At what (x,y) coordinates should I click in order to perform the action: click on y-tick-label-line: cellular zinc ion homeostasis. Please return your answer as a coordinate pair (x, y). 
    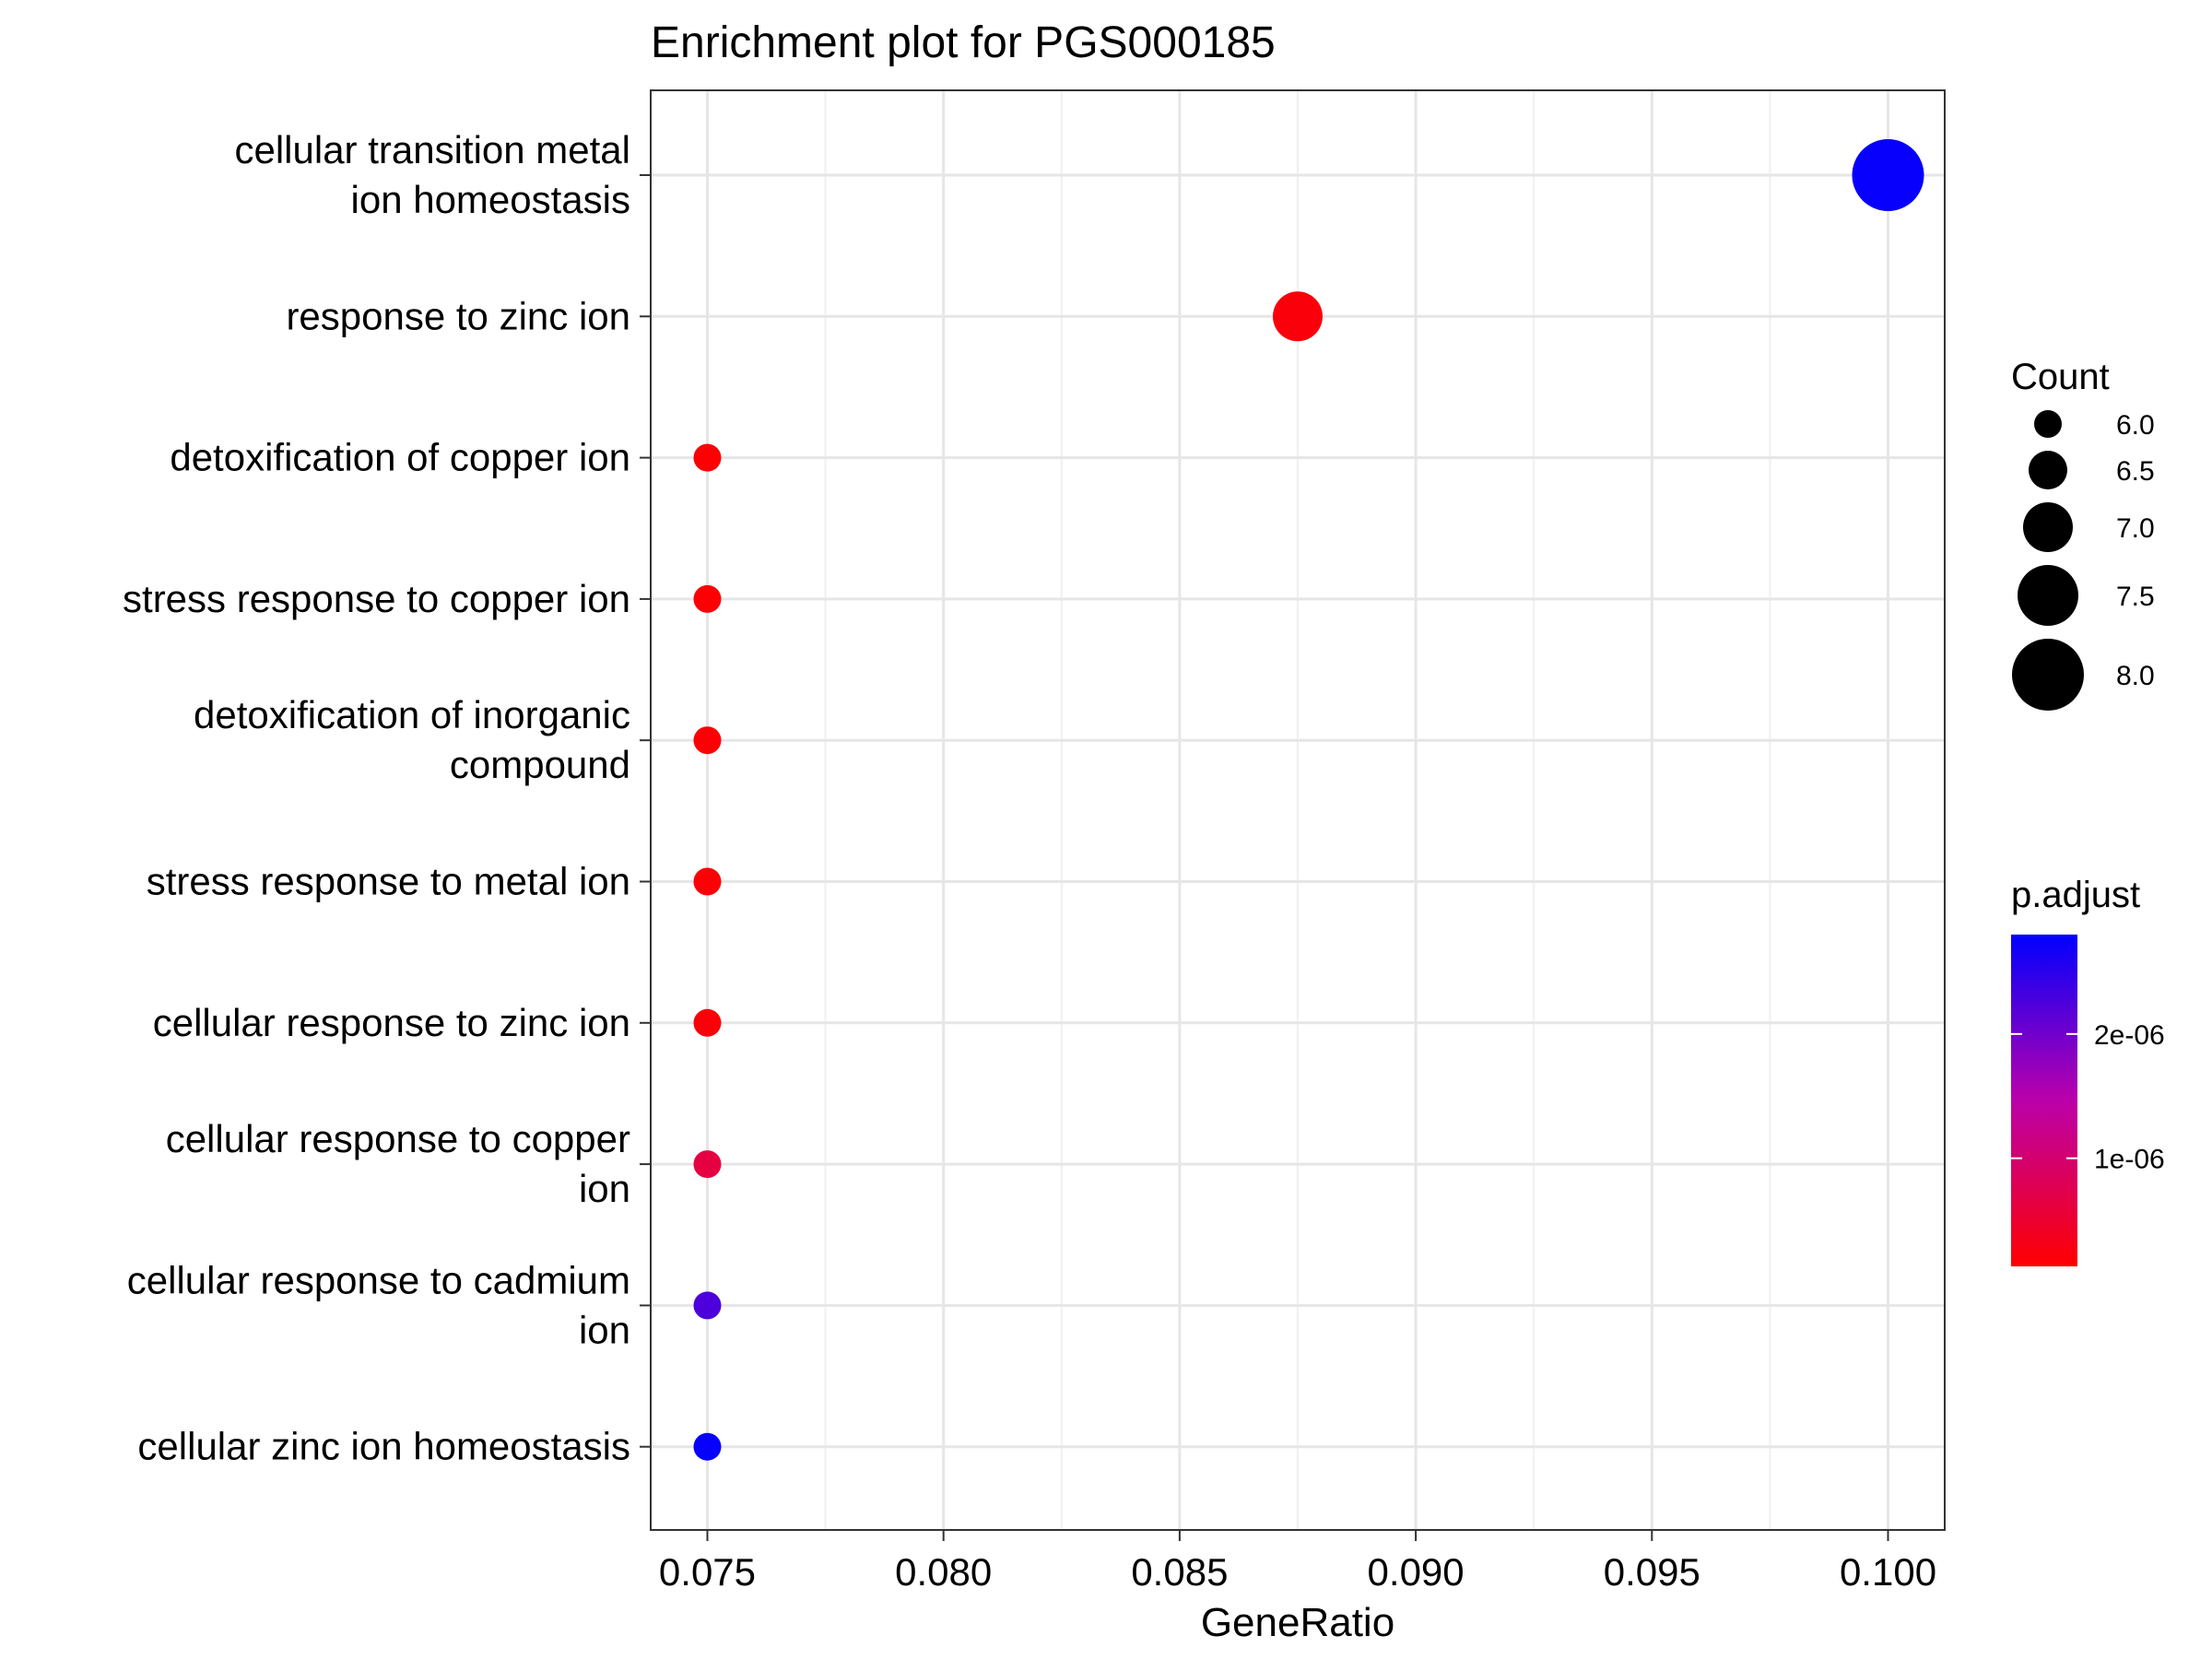
    Looking at the image, I should click on (383, 1446).